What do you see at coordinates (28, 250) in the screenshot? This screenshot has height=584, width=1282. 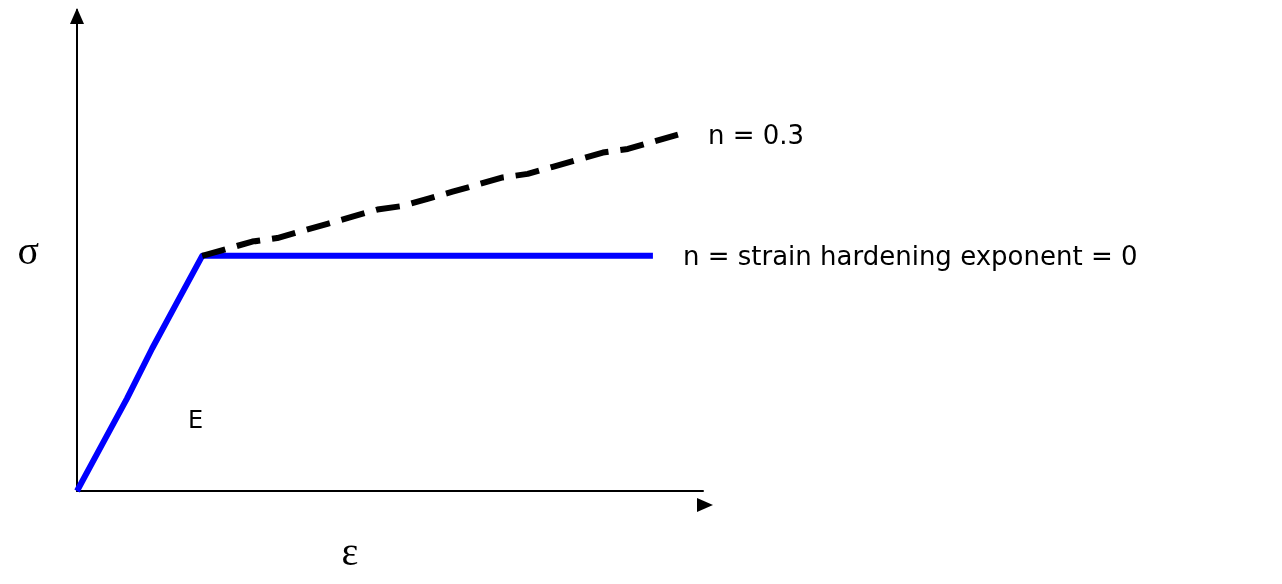 I see `y-axis-title: σ` at bounding box center [28, 250].